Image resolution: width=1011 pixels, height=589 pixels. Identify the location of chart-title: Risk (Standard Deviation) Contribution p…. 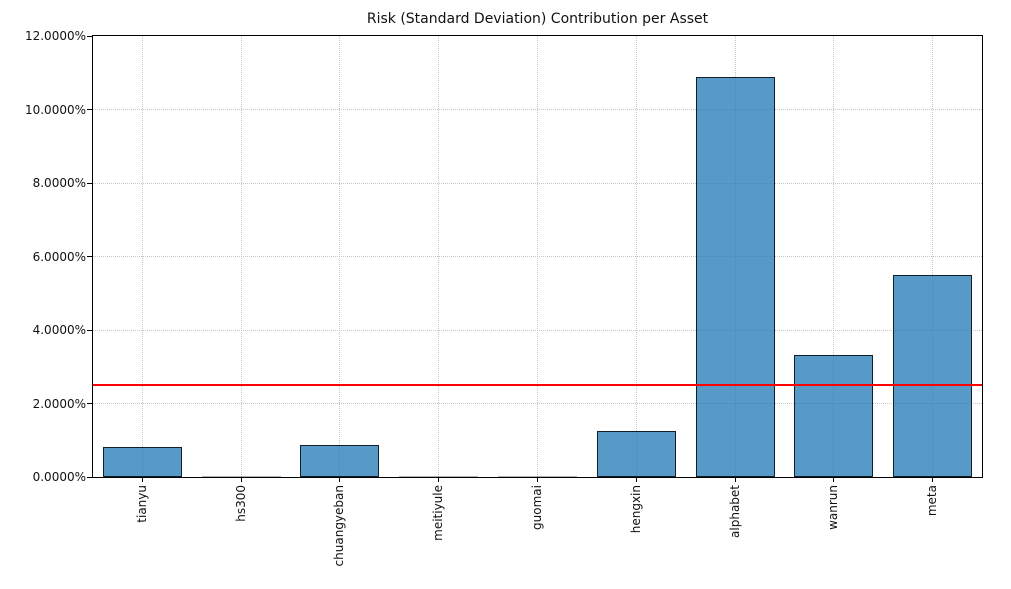
(537, 19).